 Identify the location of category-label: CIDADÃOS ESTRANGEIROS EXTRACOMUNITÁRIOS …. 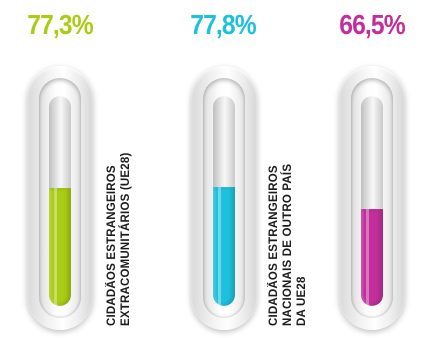
(119, 239).